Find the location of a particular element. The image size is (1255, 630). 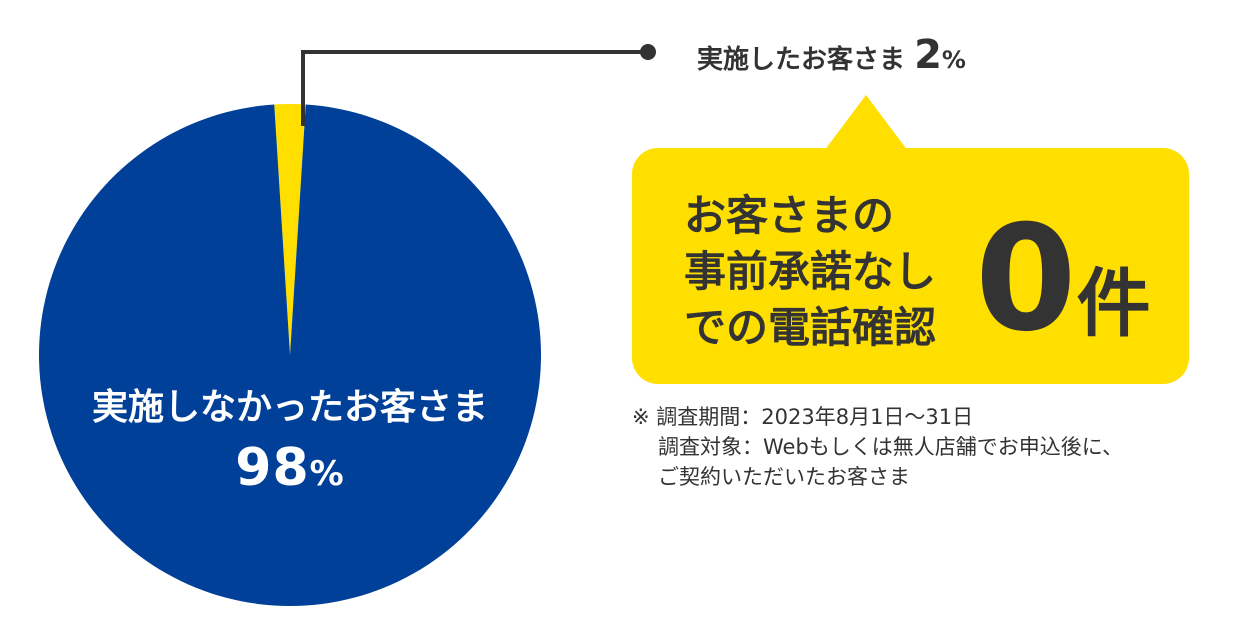

callout-line: お客さまの is located at coordinates (789, 215).